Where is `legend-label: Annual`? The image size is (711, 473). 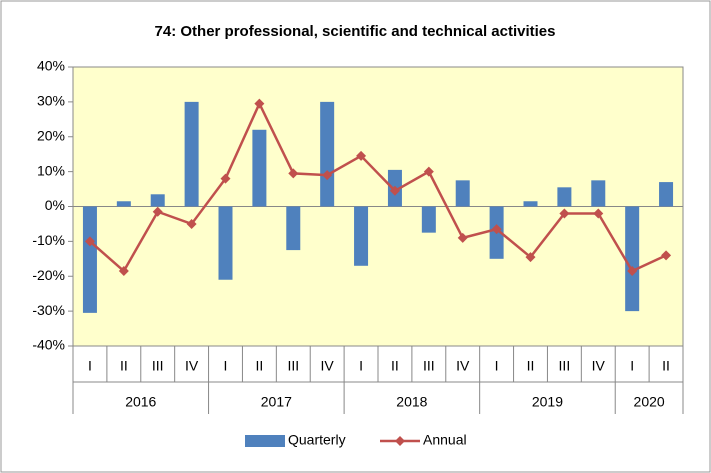
legend-label: Annual is located at coordinates (445, 440).